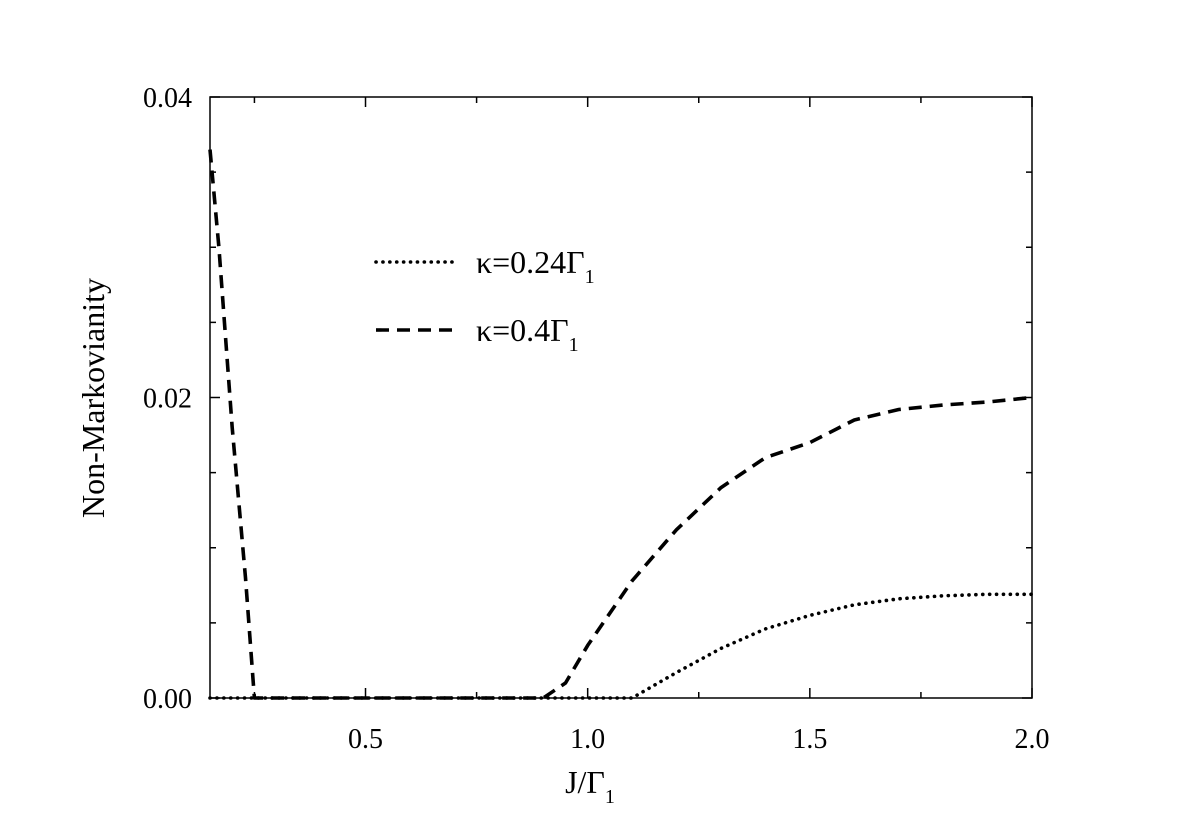  Describe the element at coordinates (587, 739) in the screenshot. I see `x-tick-label: 1.0` at that location.